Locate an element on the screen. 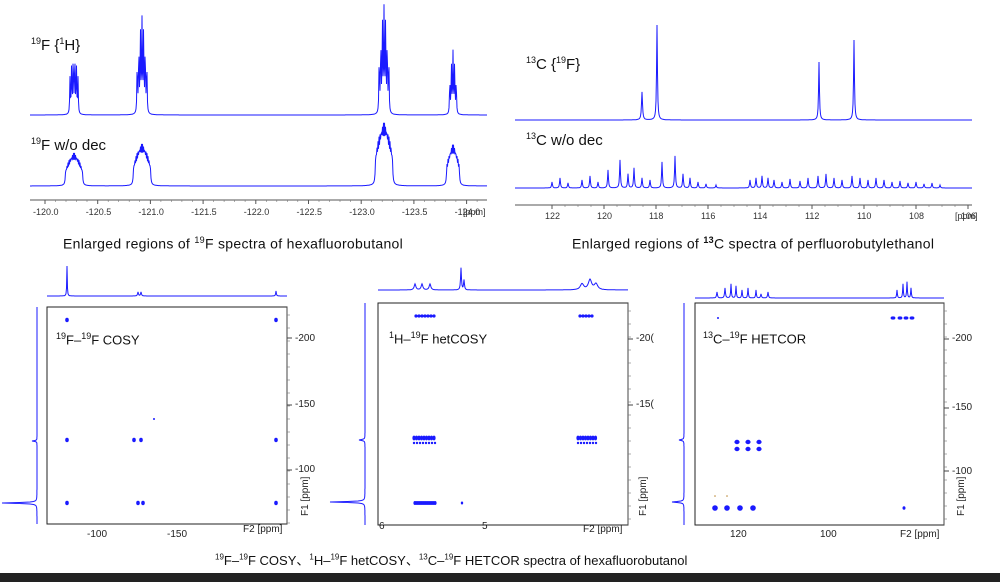 The image size is (1000, 582). f19-decoupled-trace is located at coordinates (258, 60).